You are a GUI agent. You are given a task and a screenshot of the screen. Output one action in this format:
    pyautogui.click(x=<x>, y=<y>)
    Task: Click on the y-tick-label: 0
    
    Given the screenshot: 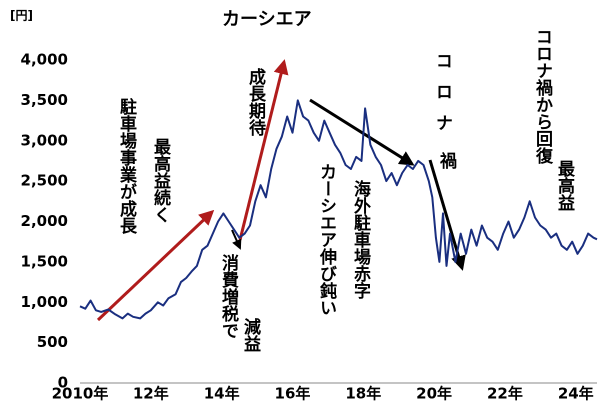 What is the action you would take?
    pyautogui.click(x=63, y=383)
    